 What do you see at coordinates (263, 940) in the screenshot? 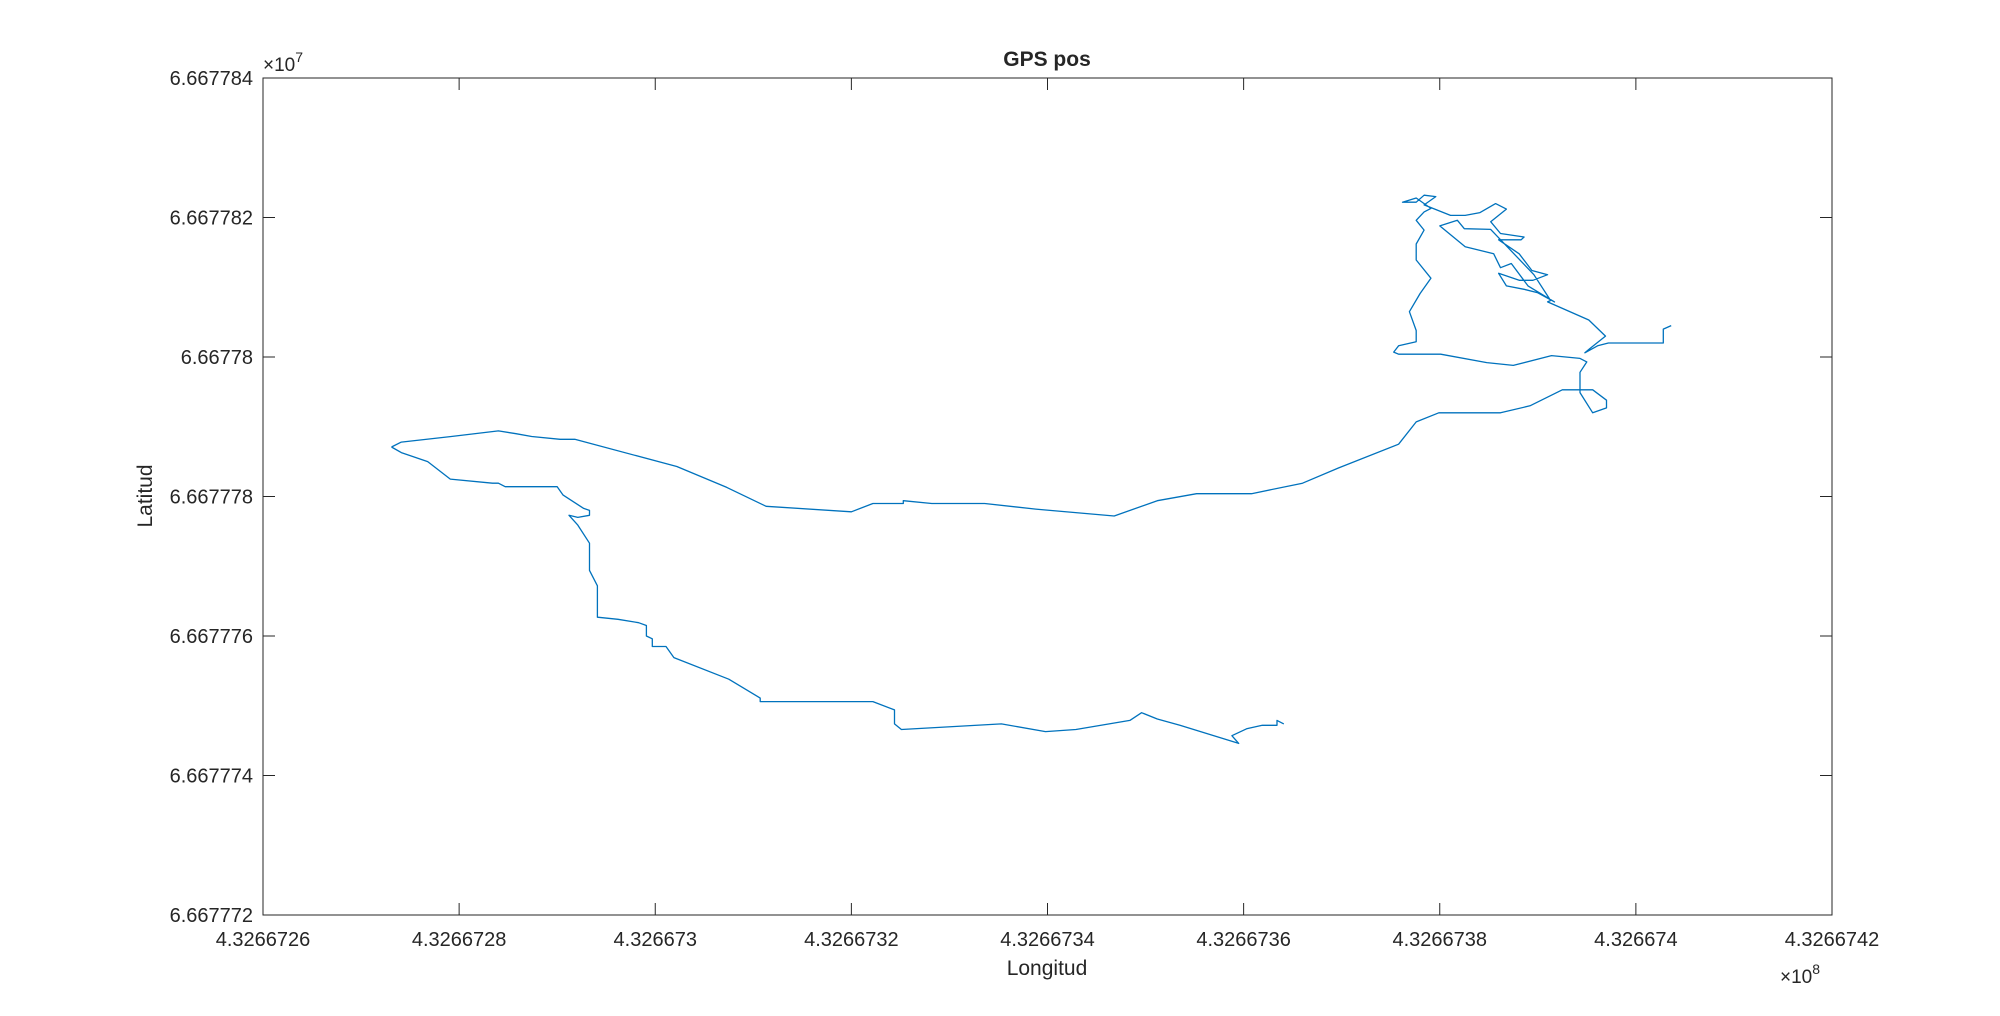
I see `x-tick-label: 4.3266726` at bounding box center [263, 940].